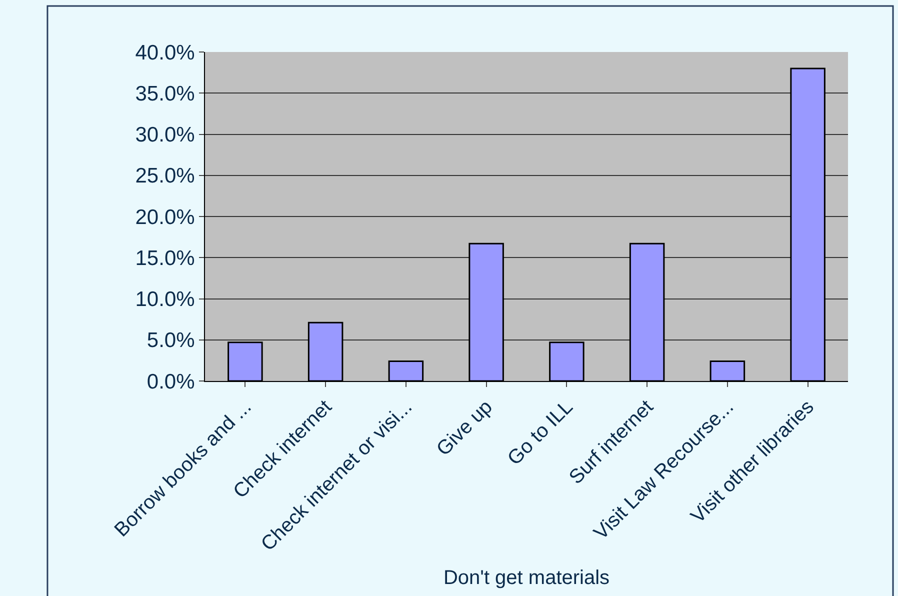  Describe the element at coordinates (526, 577) in the screenshot. I see `x-axis-title: Don't get materials` at that location.